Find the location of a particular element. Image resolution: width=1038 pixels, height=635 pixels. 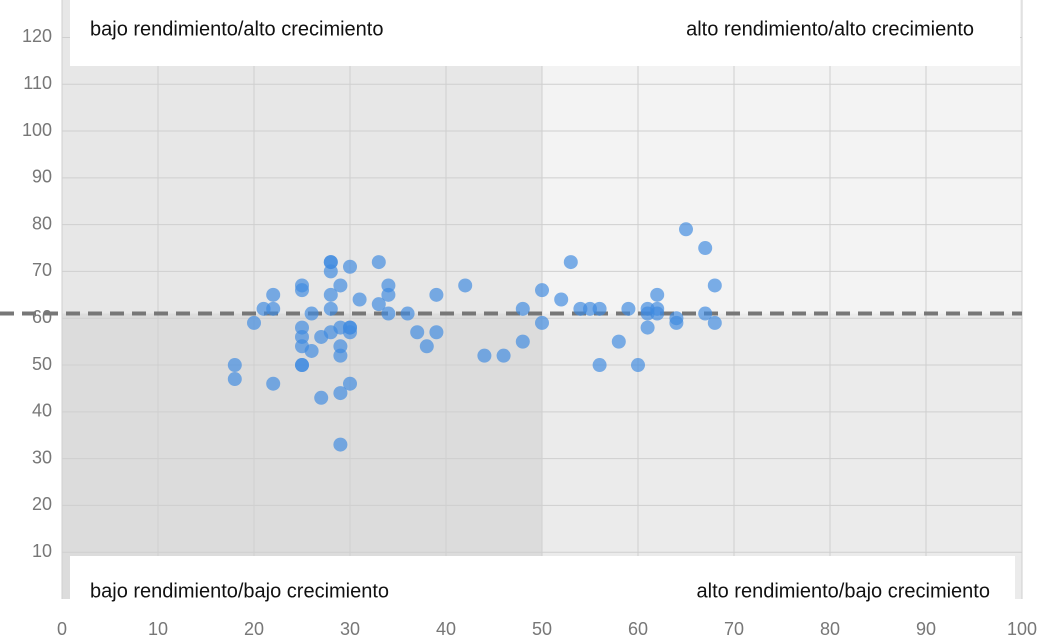

x-tick-label: 30 is located at coordinates (350, 627).